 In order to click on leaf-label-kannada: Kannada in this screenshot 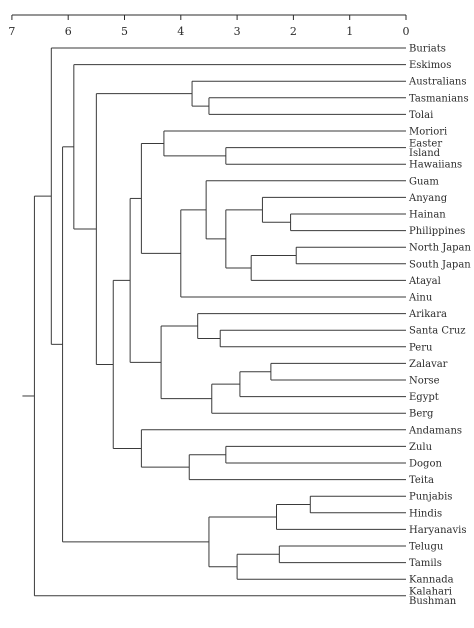, I will do `click(431, 580)`.